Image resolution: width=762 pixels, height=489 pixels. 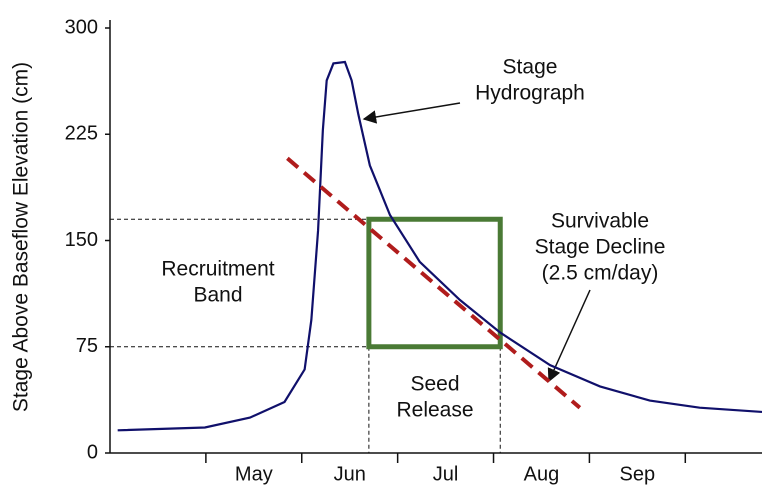 I want to click on x-tick-label: Jul, so click(x=446, y=474).